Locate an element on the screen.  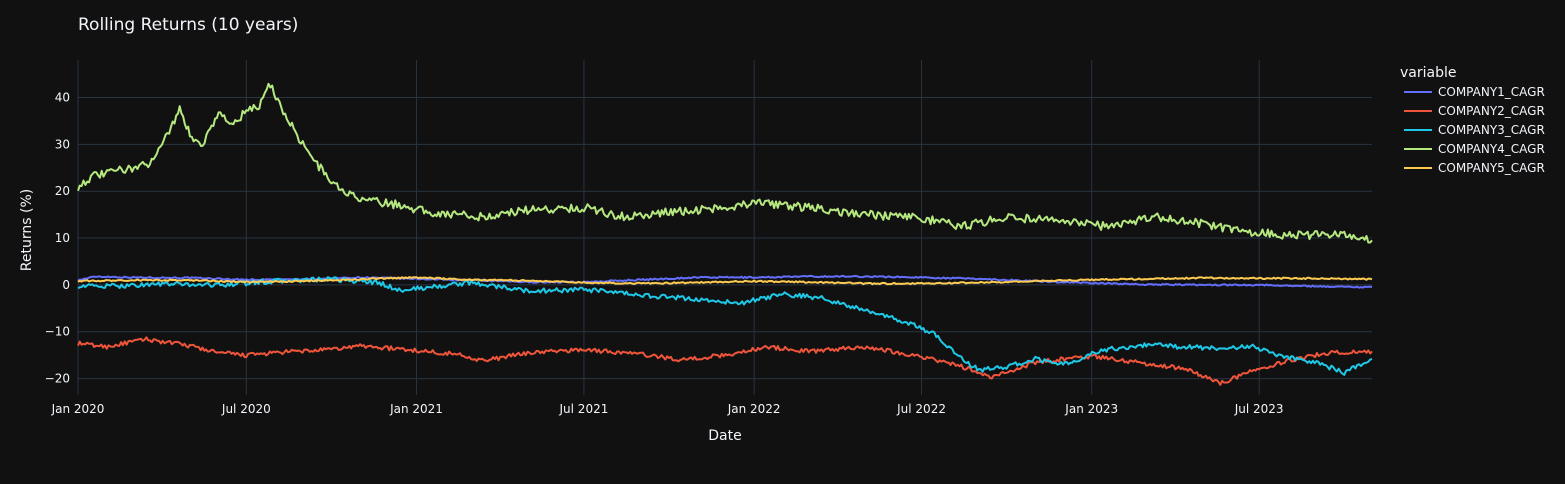
x-tick-label: Jul 2021 is located at coordinates (584, 409).